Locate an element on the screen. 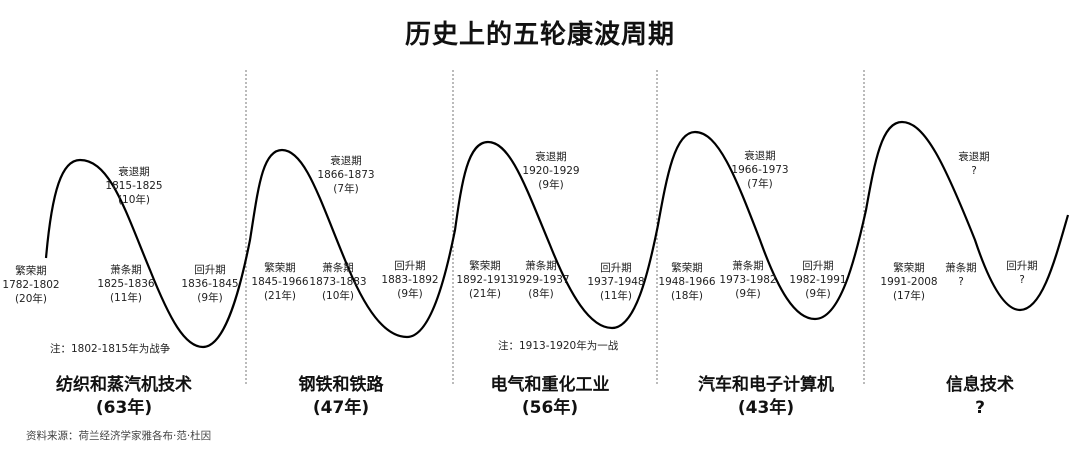  phase-years: 1937-1948 is located at coordinates (616, 282).